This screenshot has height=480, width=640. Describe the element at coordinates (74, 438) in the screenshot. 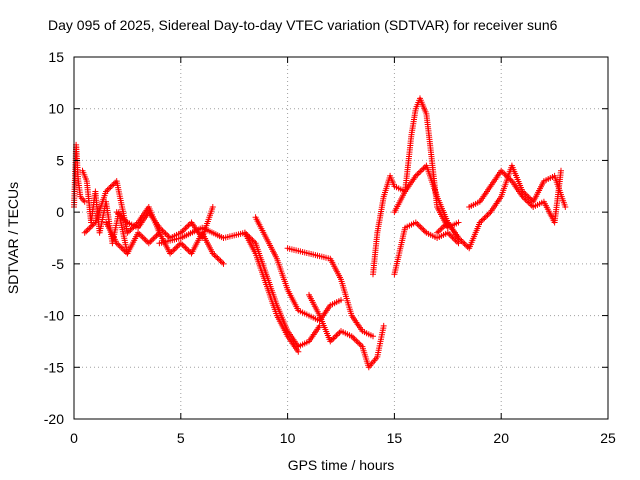

I see `x-tick-label: 0` at that location.